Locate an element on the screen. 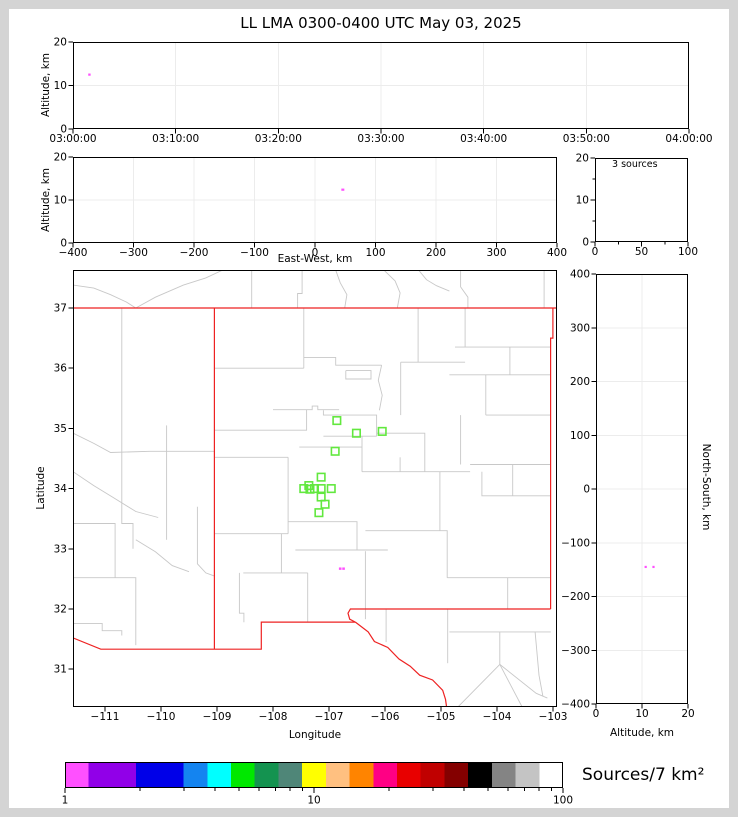 The height and width of the screenshot is (817, 738). tick-label: 36 is located at coordinates (61, 369).